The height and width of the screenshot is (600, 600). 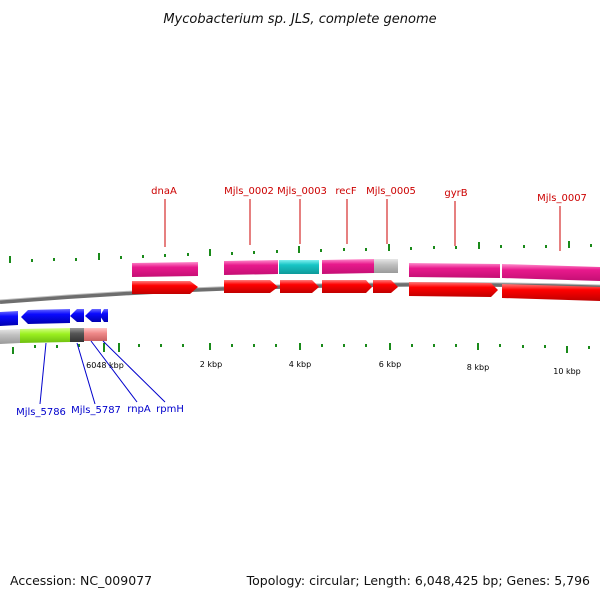 I want to click on gene-label: Mjls_5786, so click(x=41, y=412).